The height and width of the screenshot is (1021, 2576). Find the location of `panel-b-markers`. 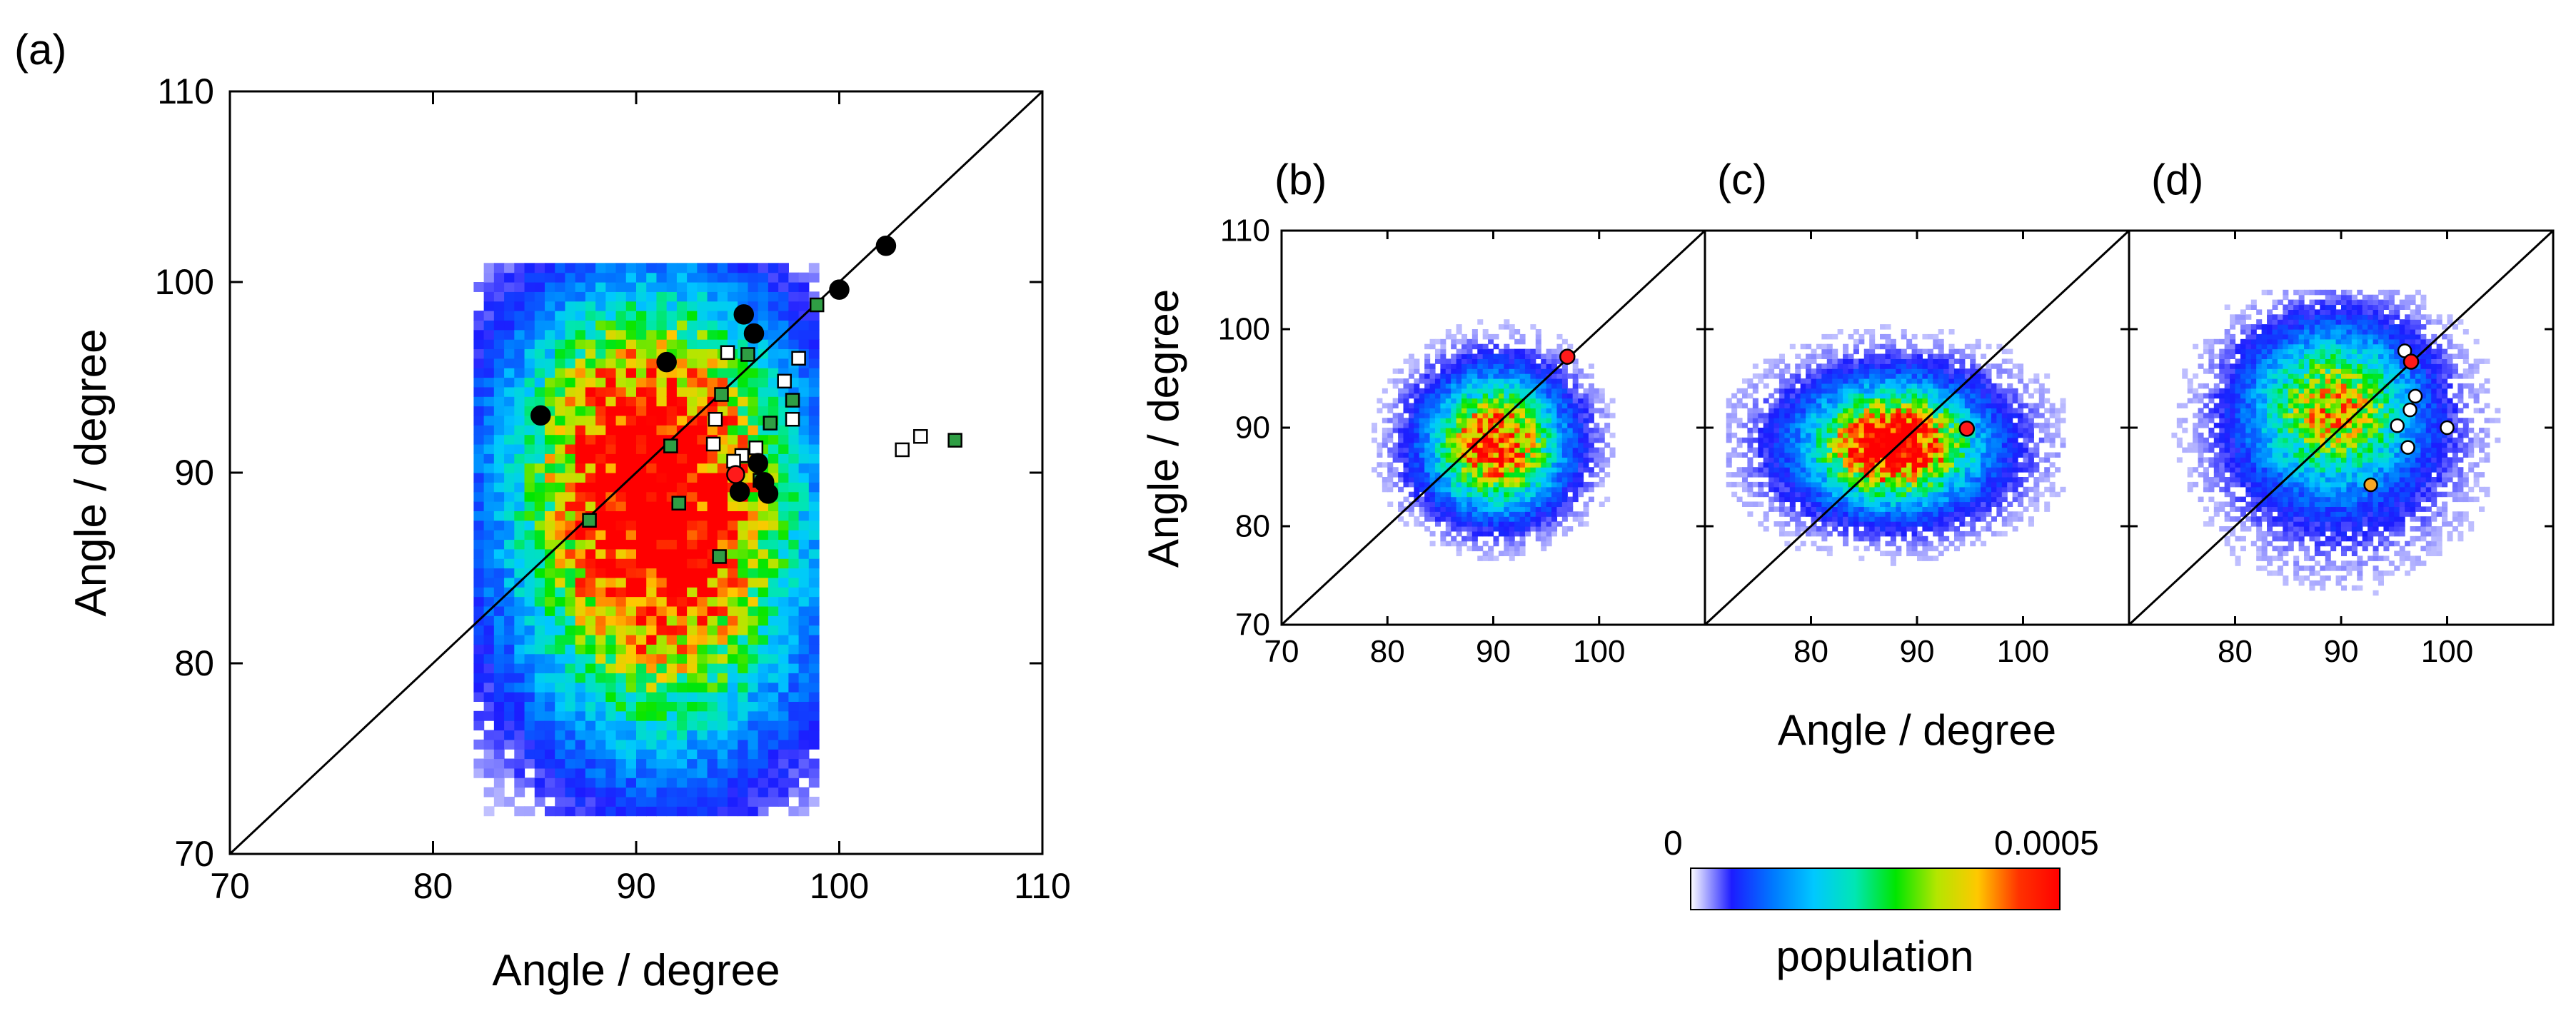

panel-b-markers is located at coordinates (1567, 356).